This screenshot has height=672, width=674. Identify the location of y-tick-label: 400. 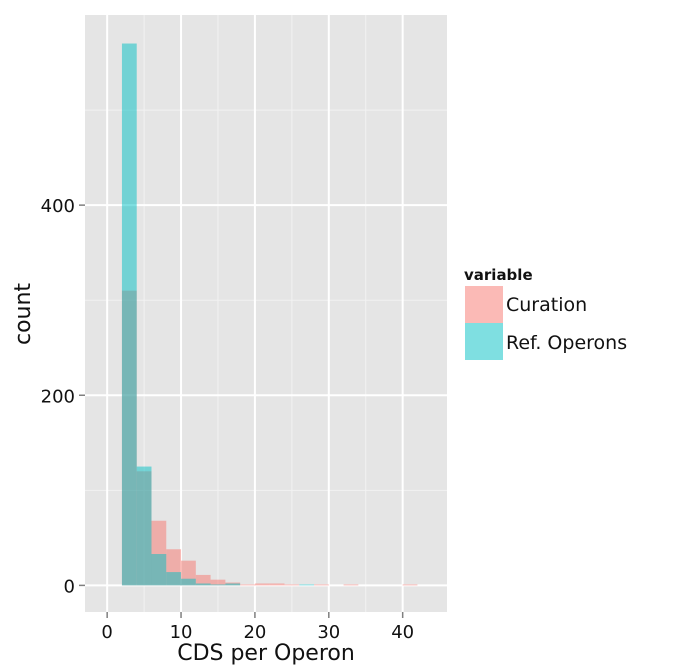
(58, 206).